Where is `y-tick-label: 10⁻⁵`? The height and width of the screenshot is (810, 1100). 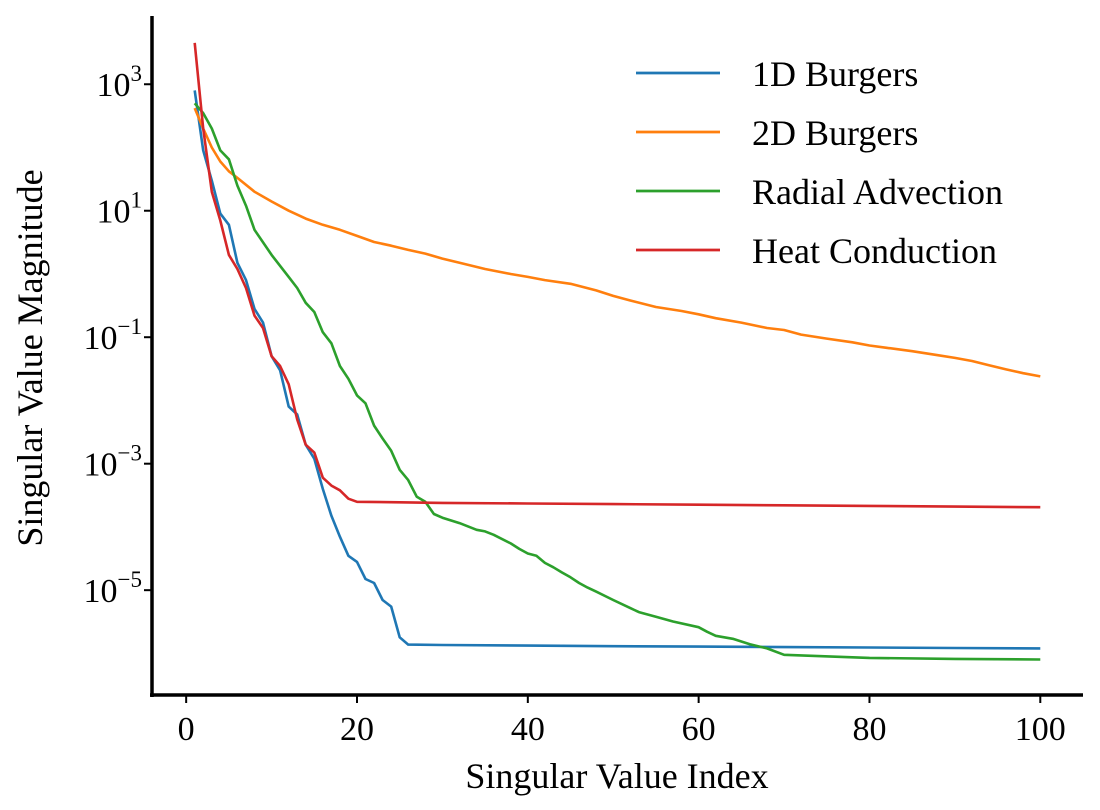
y-tick-label: 10⁻⁵ is located at coordinates (113, 588).